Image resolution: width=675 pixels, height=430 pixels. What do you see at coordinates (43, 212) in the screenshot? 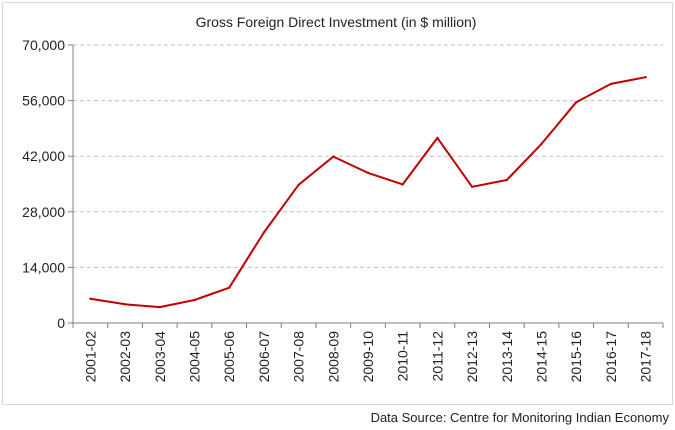
I see `y-tick-label: 28,000` at bounding box center [43, 212].